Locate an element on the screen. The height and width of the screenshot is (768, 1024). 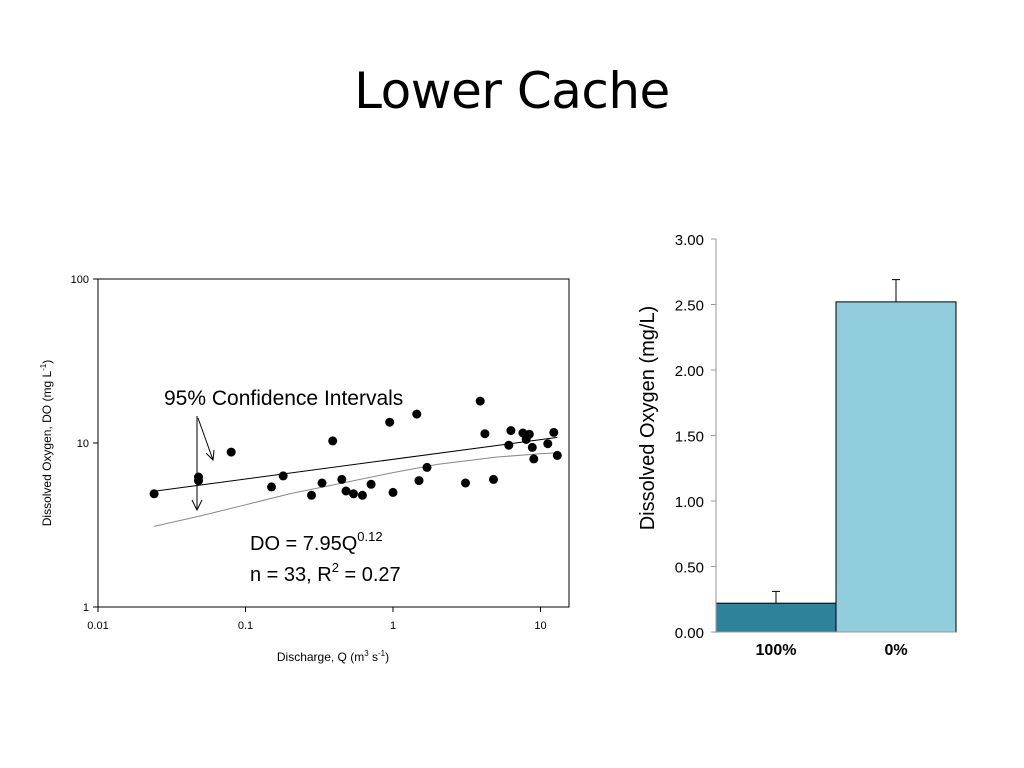
ci-annotation-label: 95% Confidence Intervals is located at coordinates (283, 398).